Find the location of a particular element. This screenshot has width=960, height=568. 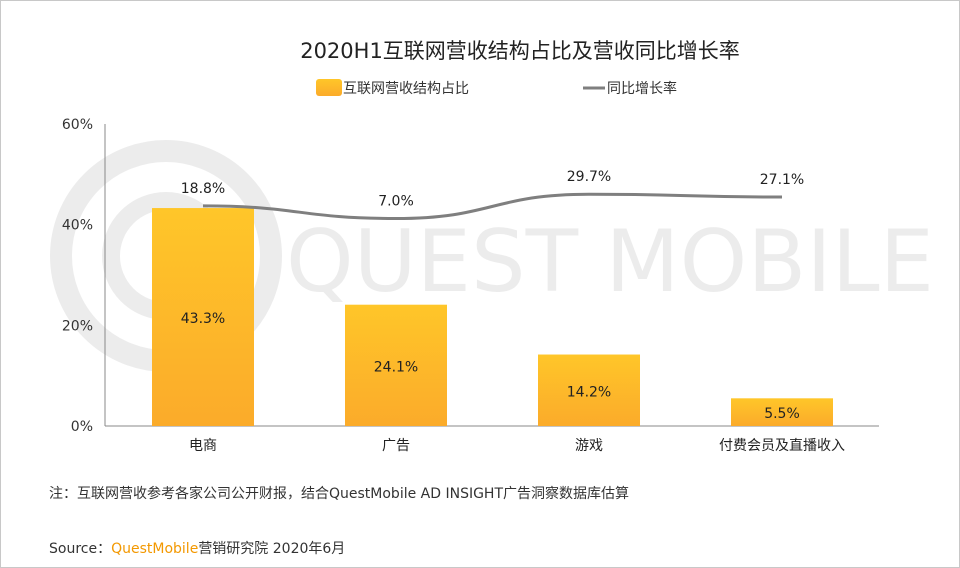

bar-value-label: 5.5% is located at coordinates (782, 414).